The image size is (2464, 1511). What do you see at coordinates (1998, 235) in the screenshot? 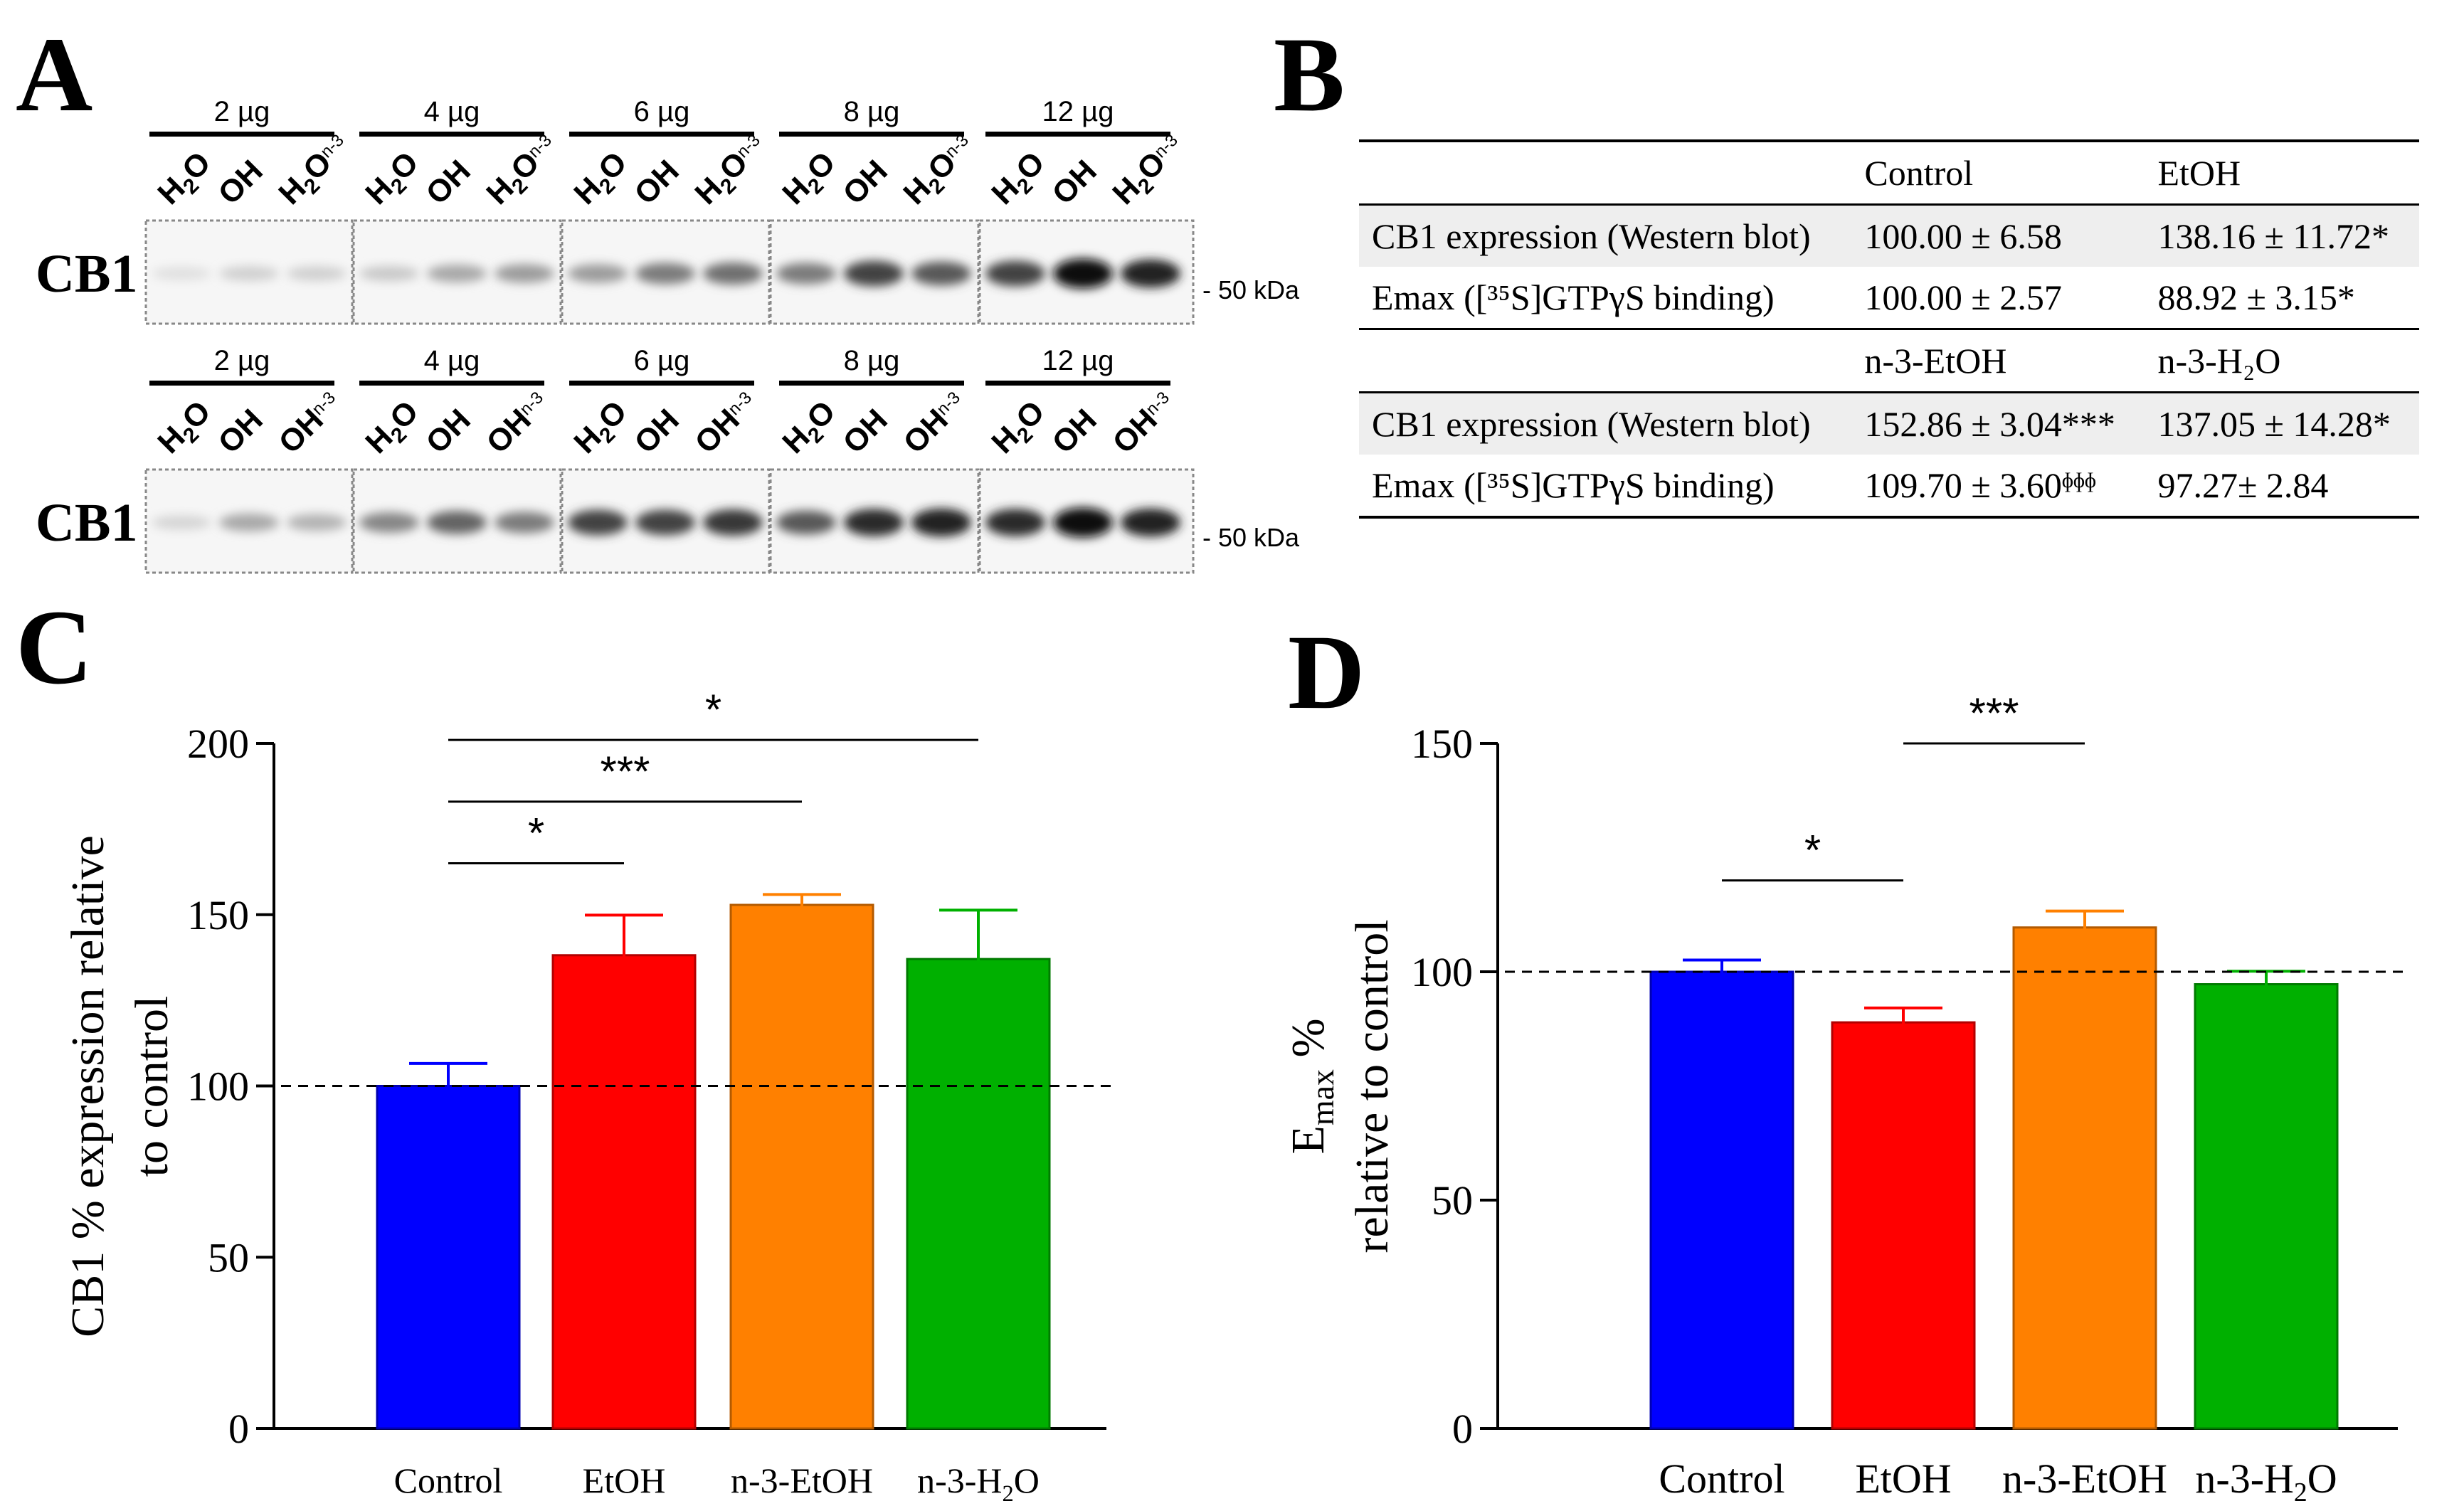
I see `table-cell: 100.00 ± 6.58` at bounding box center [1998, 235].